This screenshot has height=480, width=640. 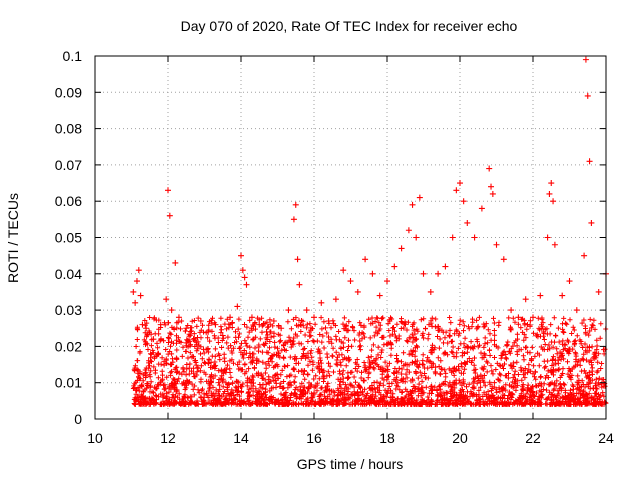 What do you see at coordinates (68, 238) in the screenshot?
I see `y-tick-label: 0.05` at bounding box center [68, 238].